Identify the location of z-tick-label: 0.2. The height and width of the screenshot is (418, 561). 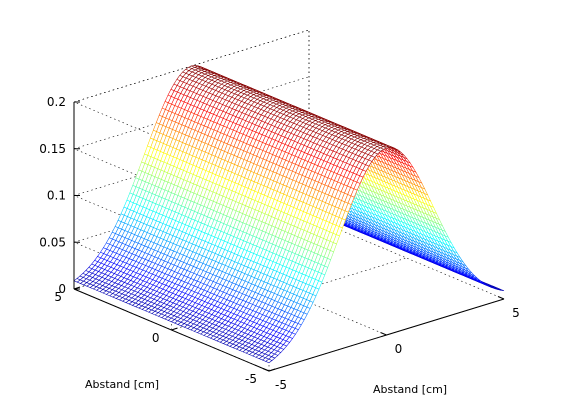
(56, 102).